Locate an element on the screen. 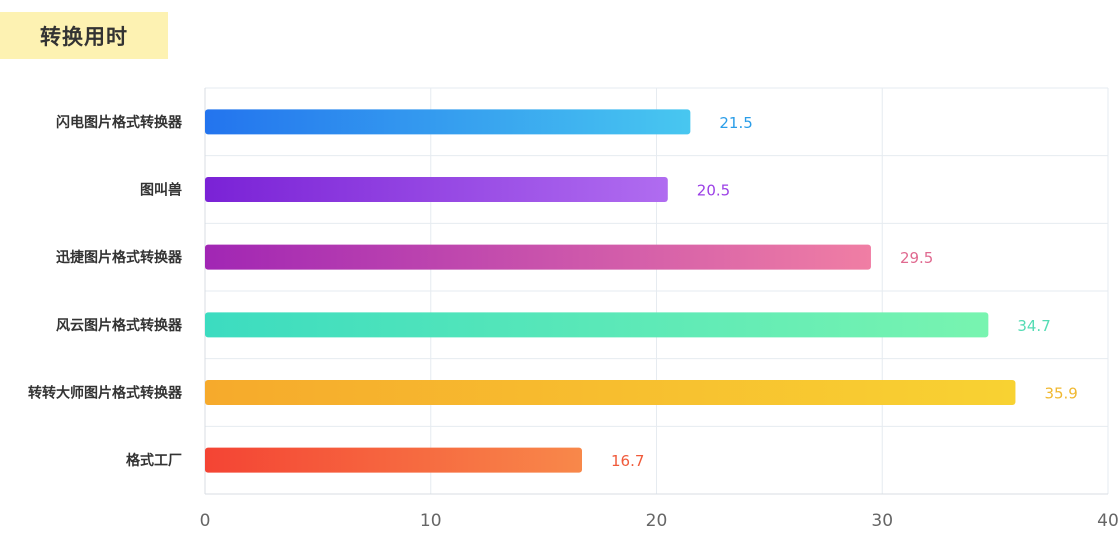 Image resolution: width=1120 pixels, height=548 pixels. category-label: 迅捷图片格式转换器 is located at coordinates (119, 257).